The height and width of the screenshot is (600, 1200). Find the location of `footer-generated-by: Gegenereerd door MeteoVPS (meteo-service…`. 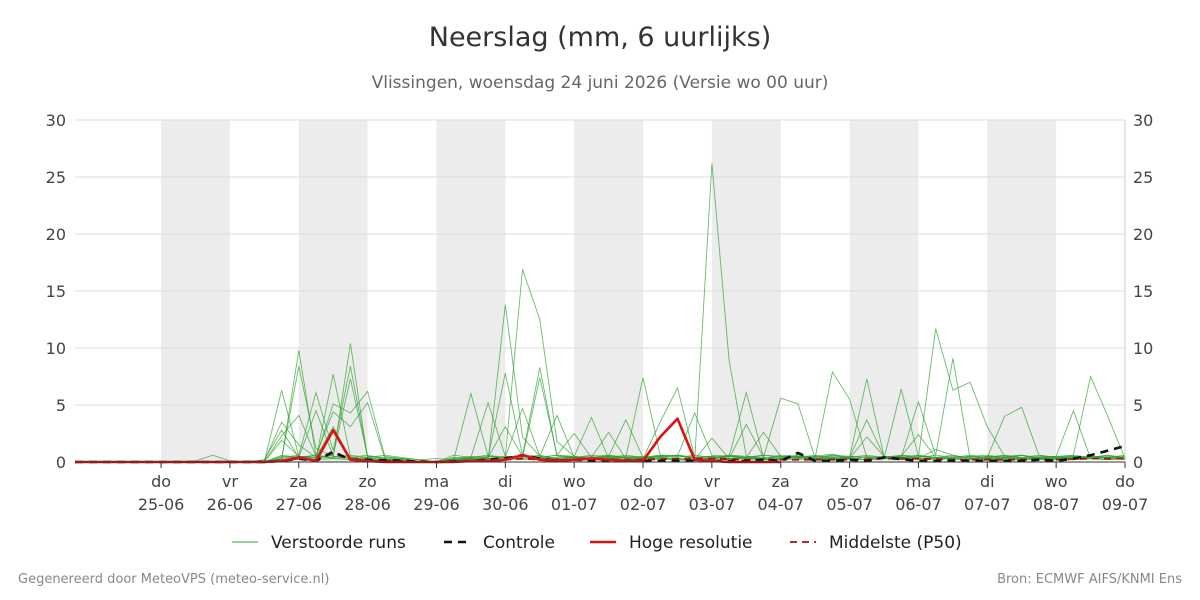

footer-generated-by: Gegenereerd door MeteoVPS (meteo-service… is located at coordinates (174, 579).